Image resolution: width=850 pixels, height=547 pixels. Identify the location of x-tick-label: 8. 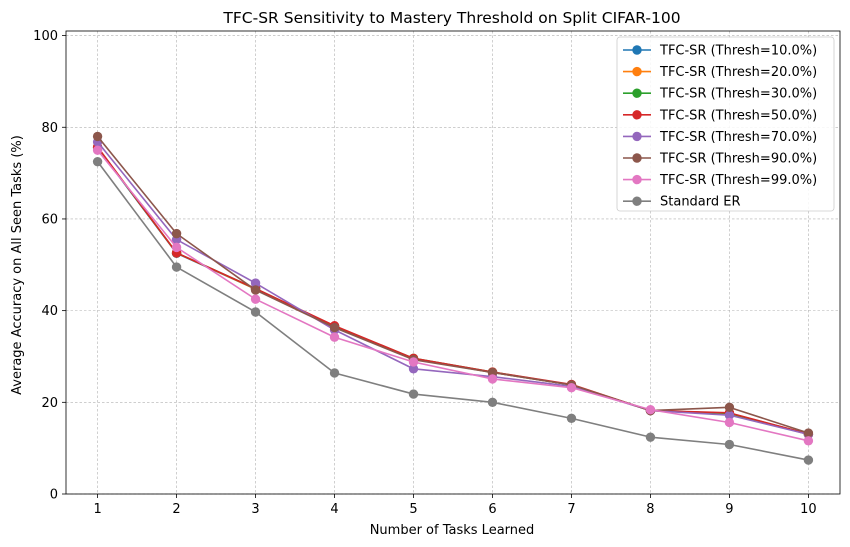
(650, 509).